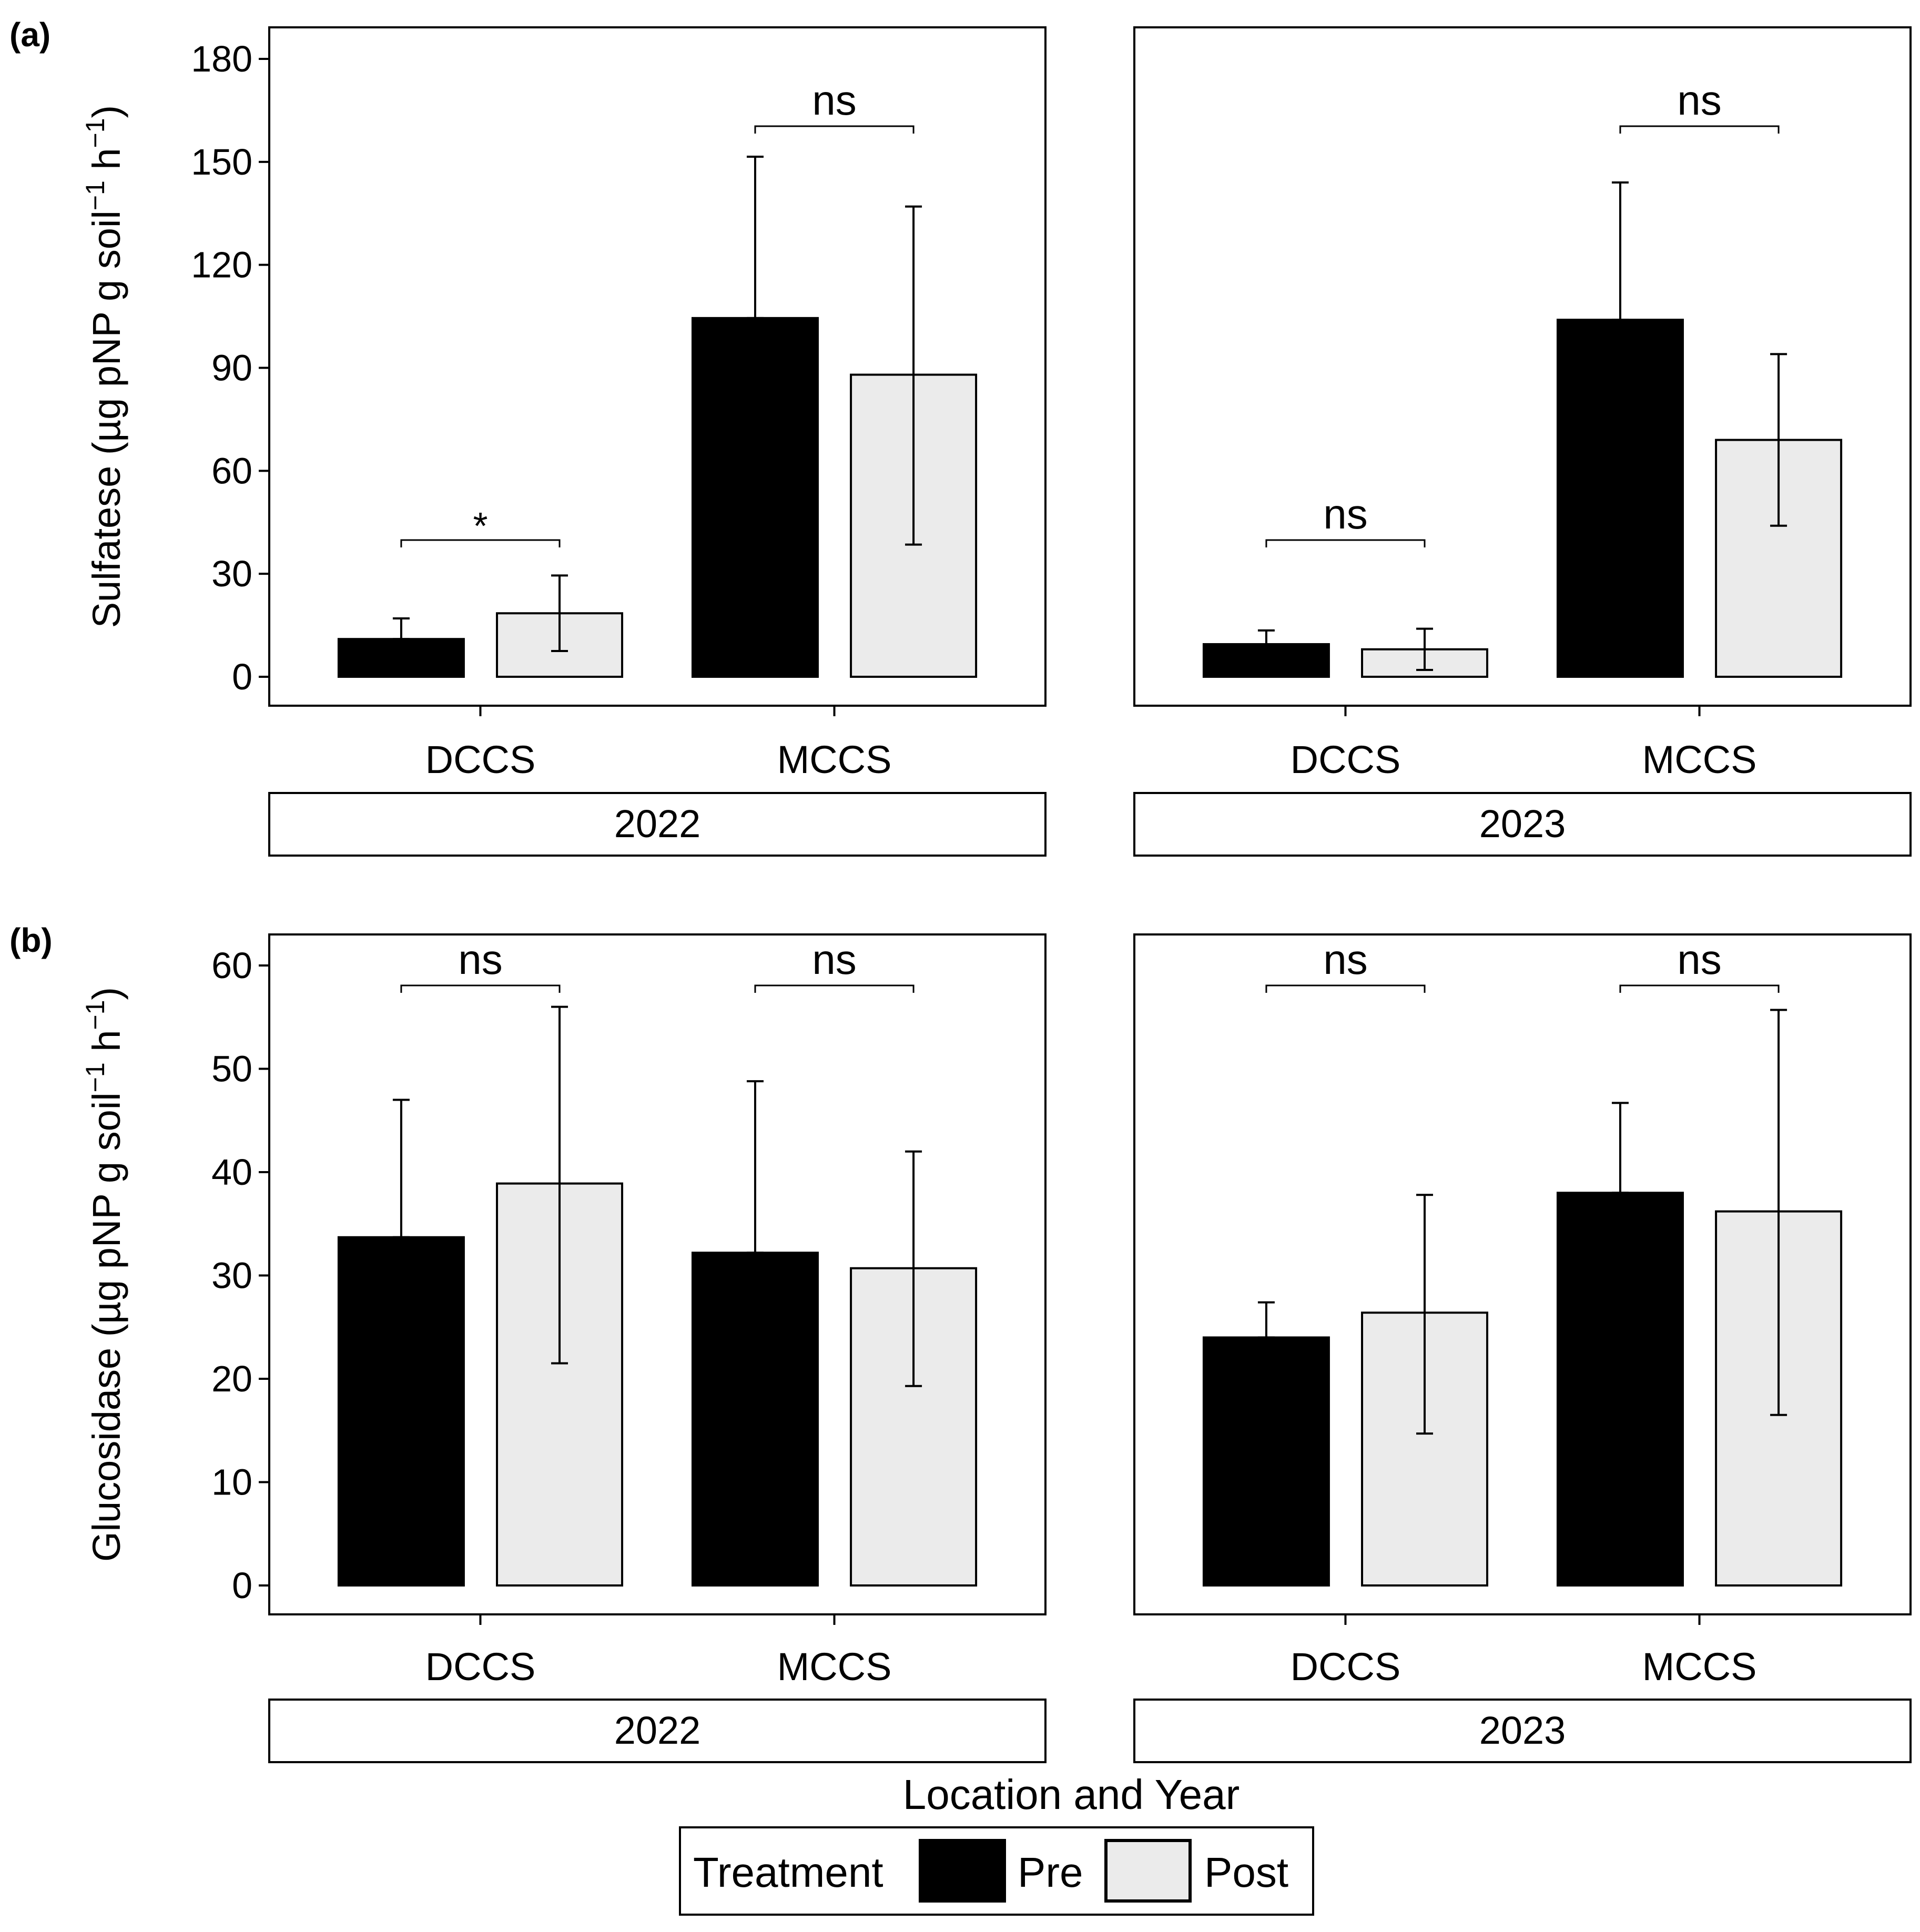 This screenshot has width=1920, height=1932. What do you see at coordinates (231, 368) in the screenshot?
I see `y-tick-label: 90` at bounding box center [231, 368].